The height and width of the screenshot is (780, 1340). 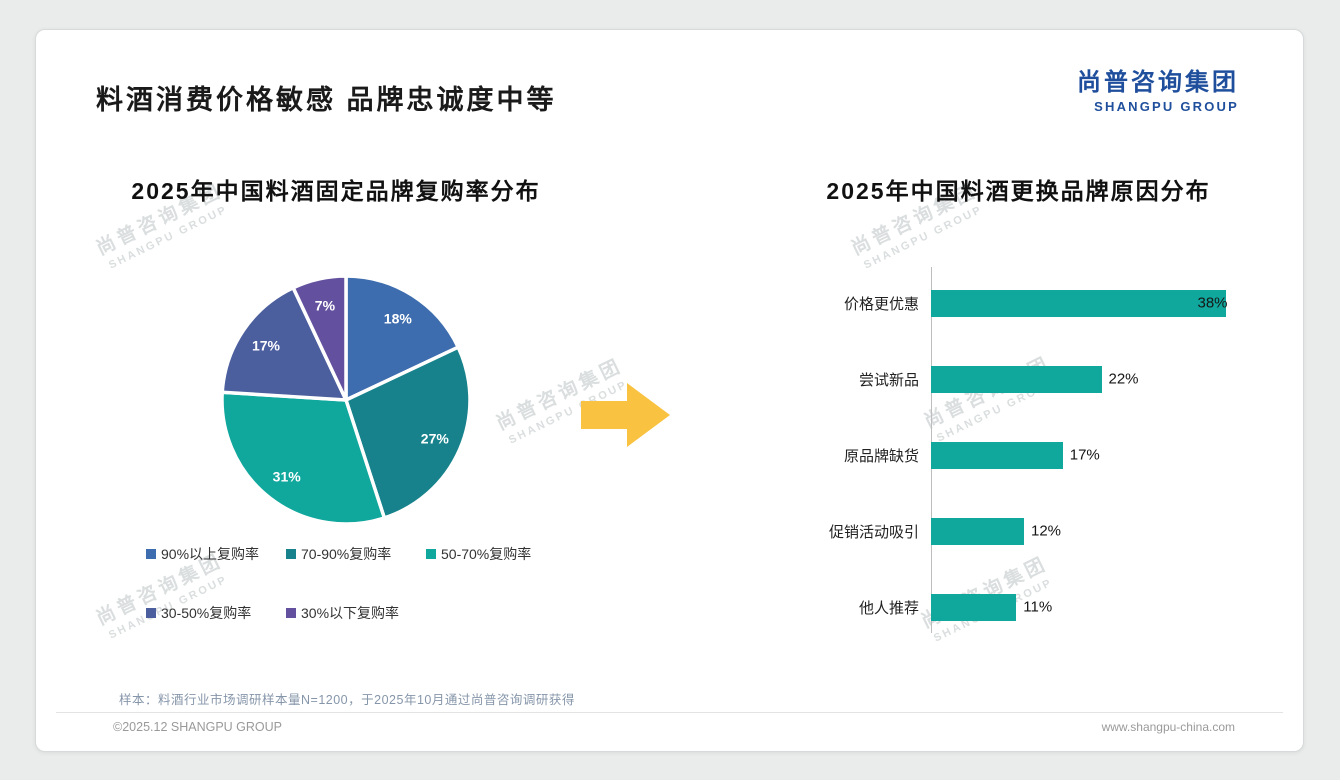 I want to click on bar-row-5: 他人推荐 11%, so click(x=1011, y=607).